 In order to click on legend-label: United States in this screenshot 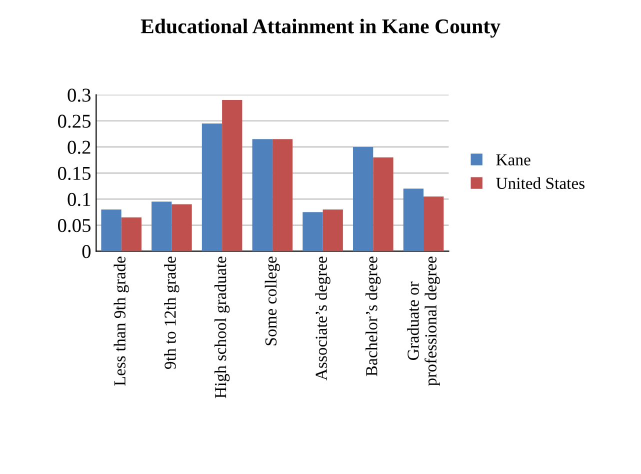, I will do `click(540, 183)`.